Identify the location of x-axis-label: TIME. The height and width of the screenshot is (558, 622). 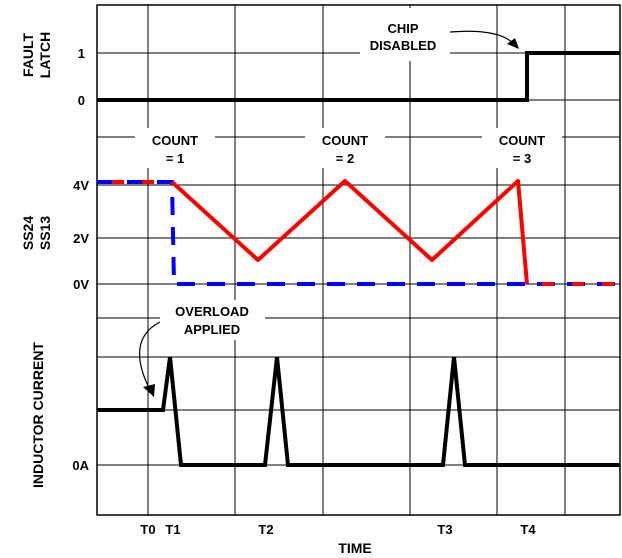
(354, 548).